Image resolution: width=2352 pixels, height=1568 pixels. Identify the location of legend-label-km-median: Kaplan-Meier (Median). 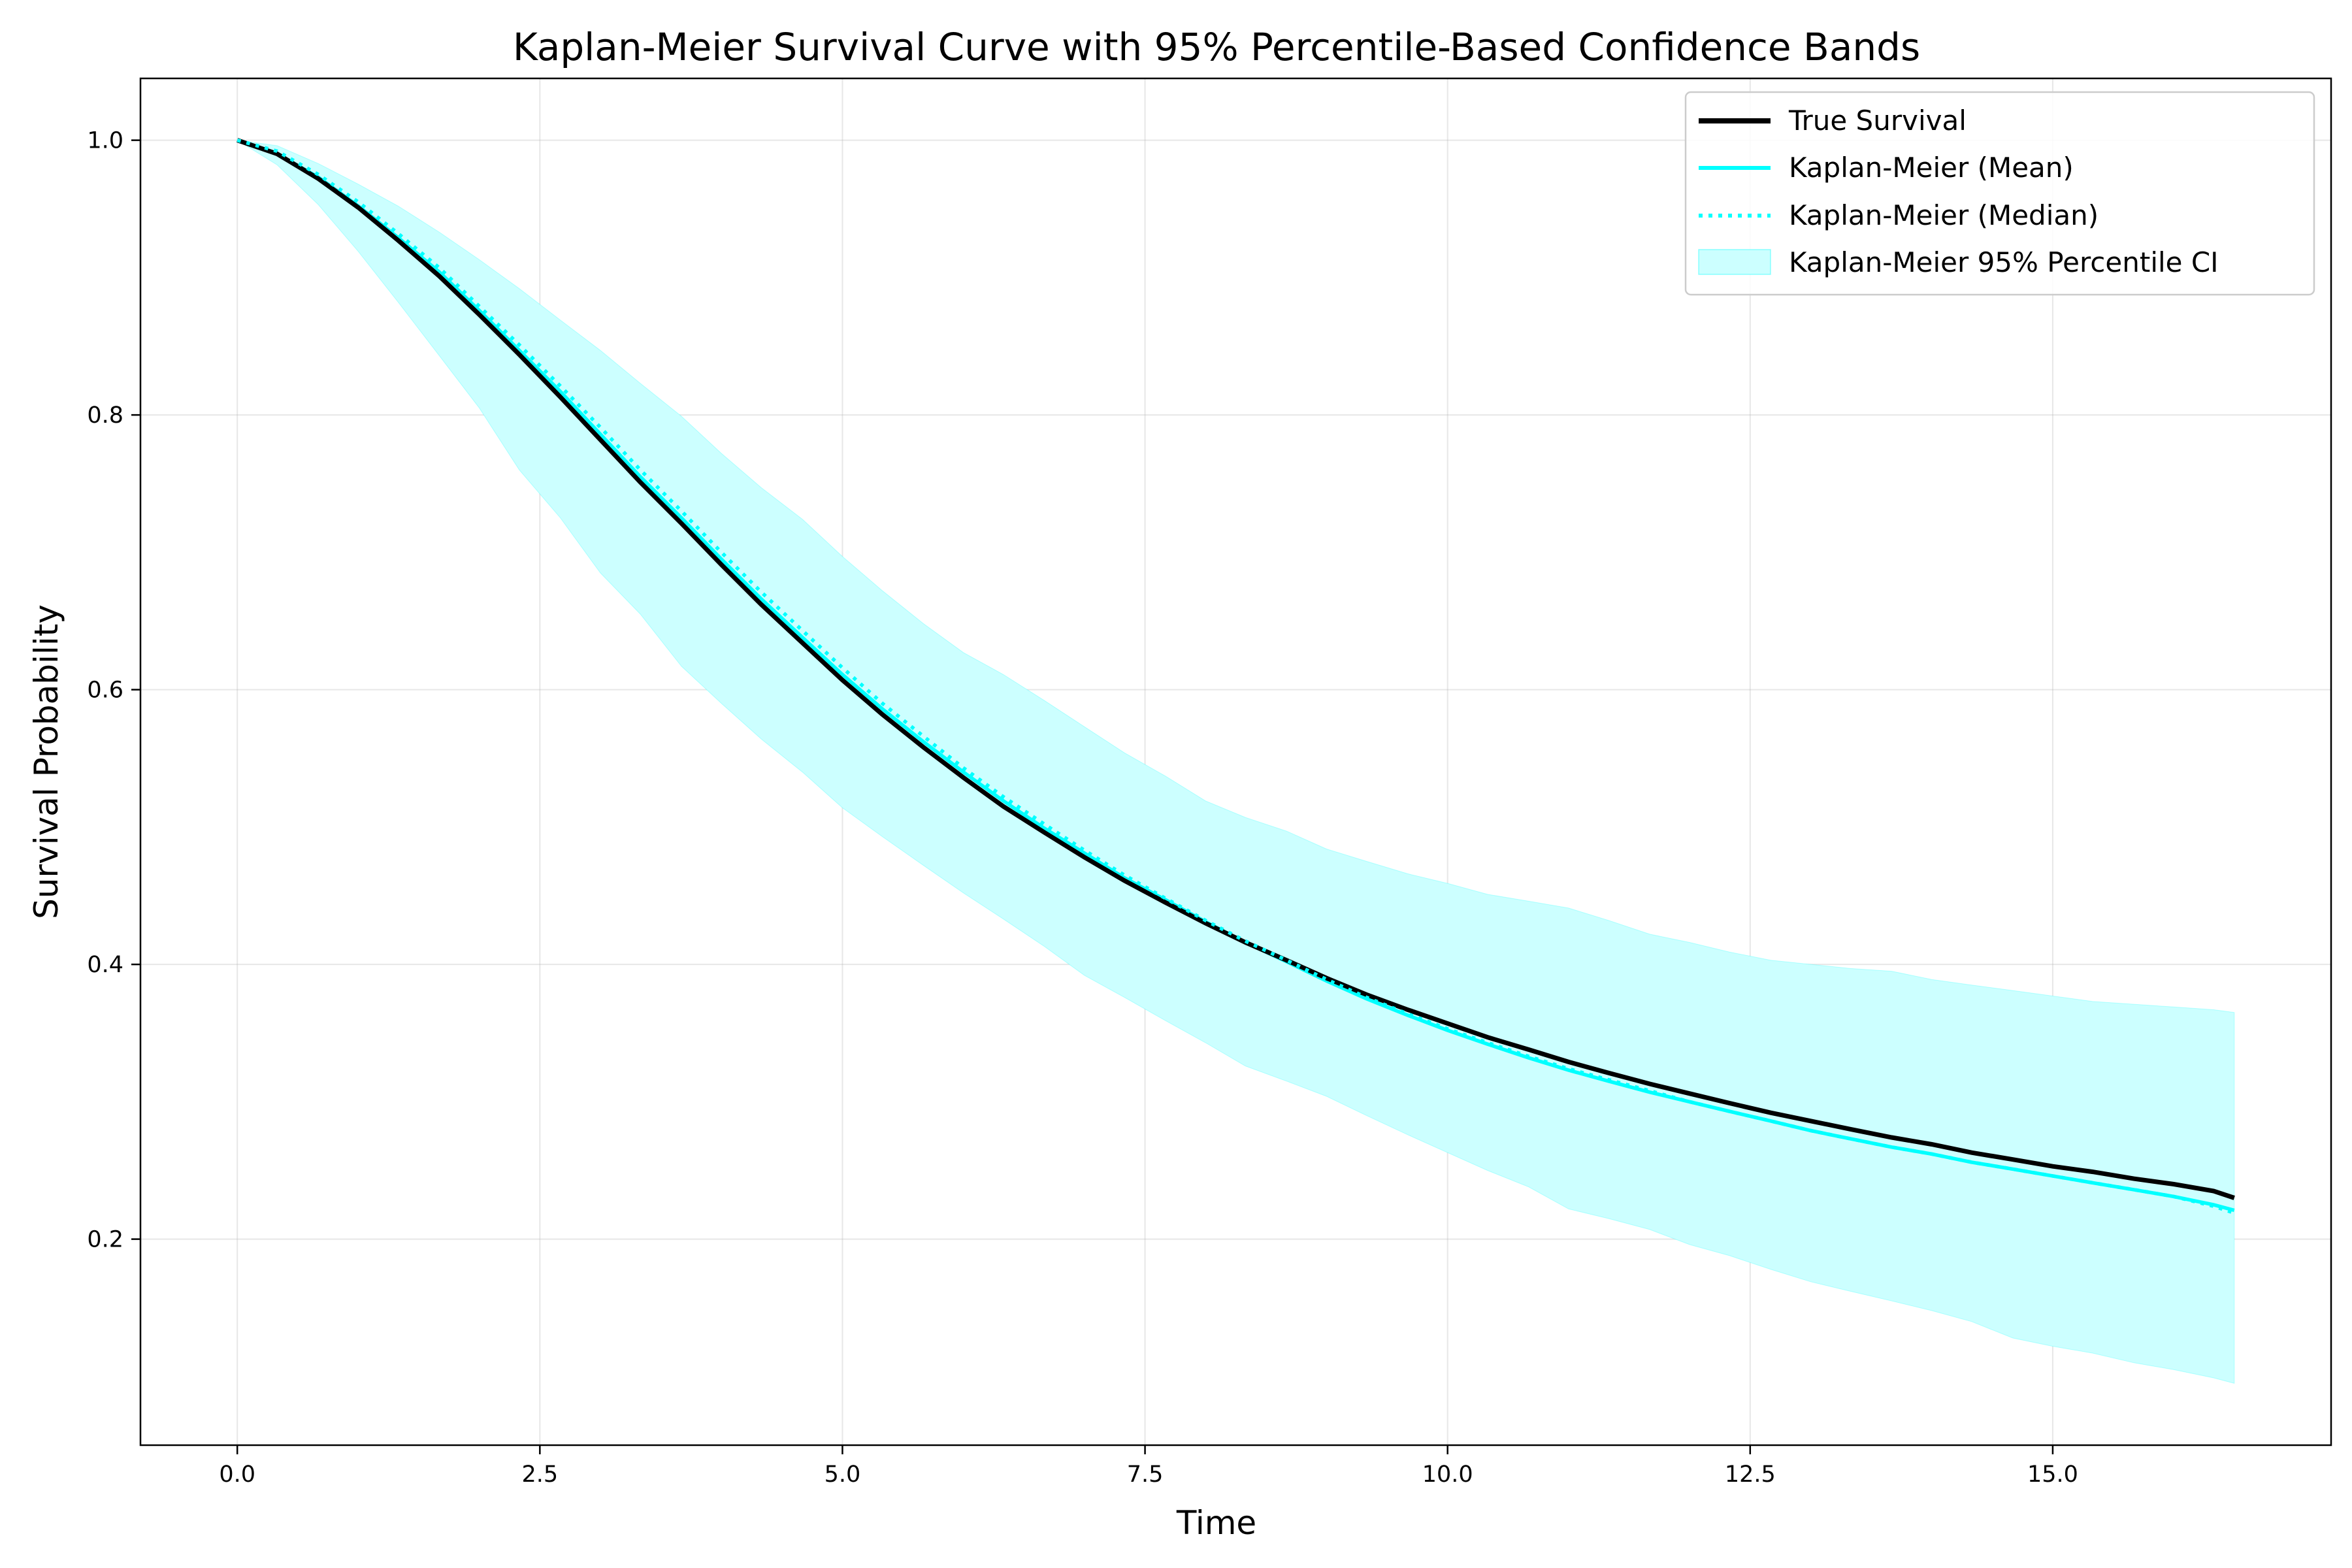
(1944, 215).